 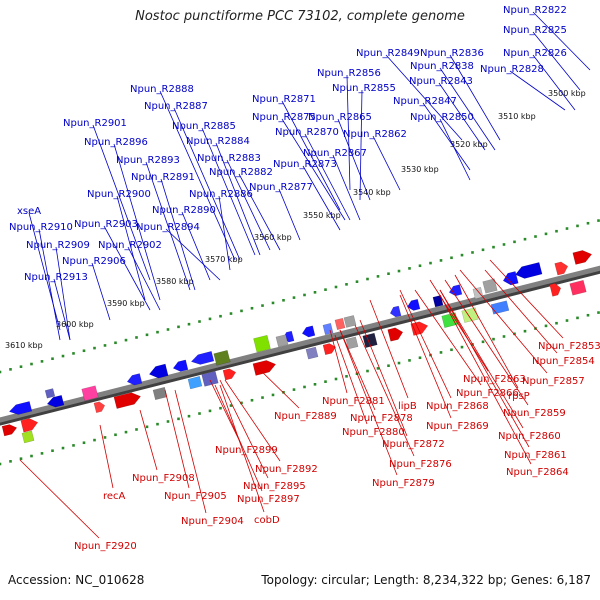 I want to click on forward-gene-label: recA, so click(x=114, y=496).